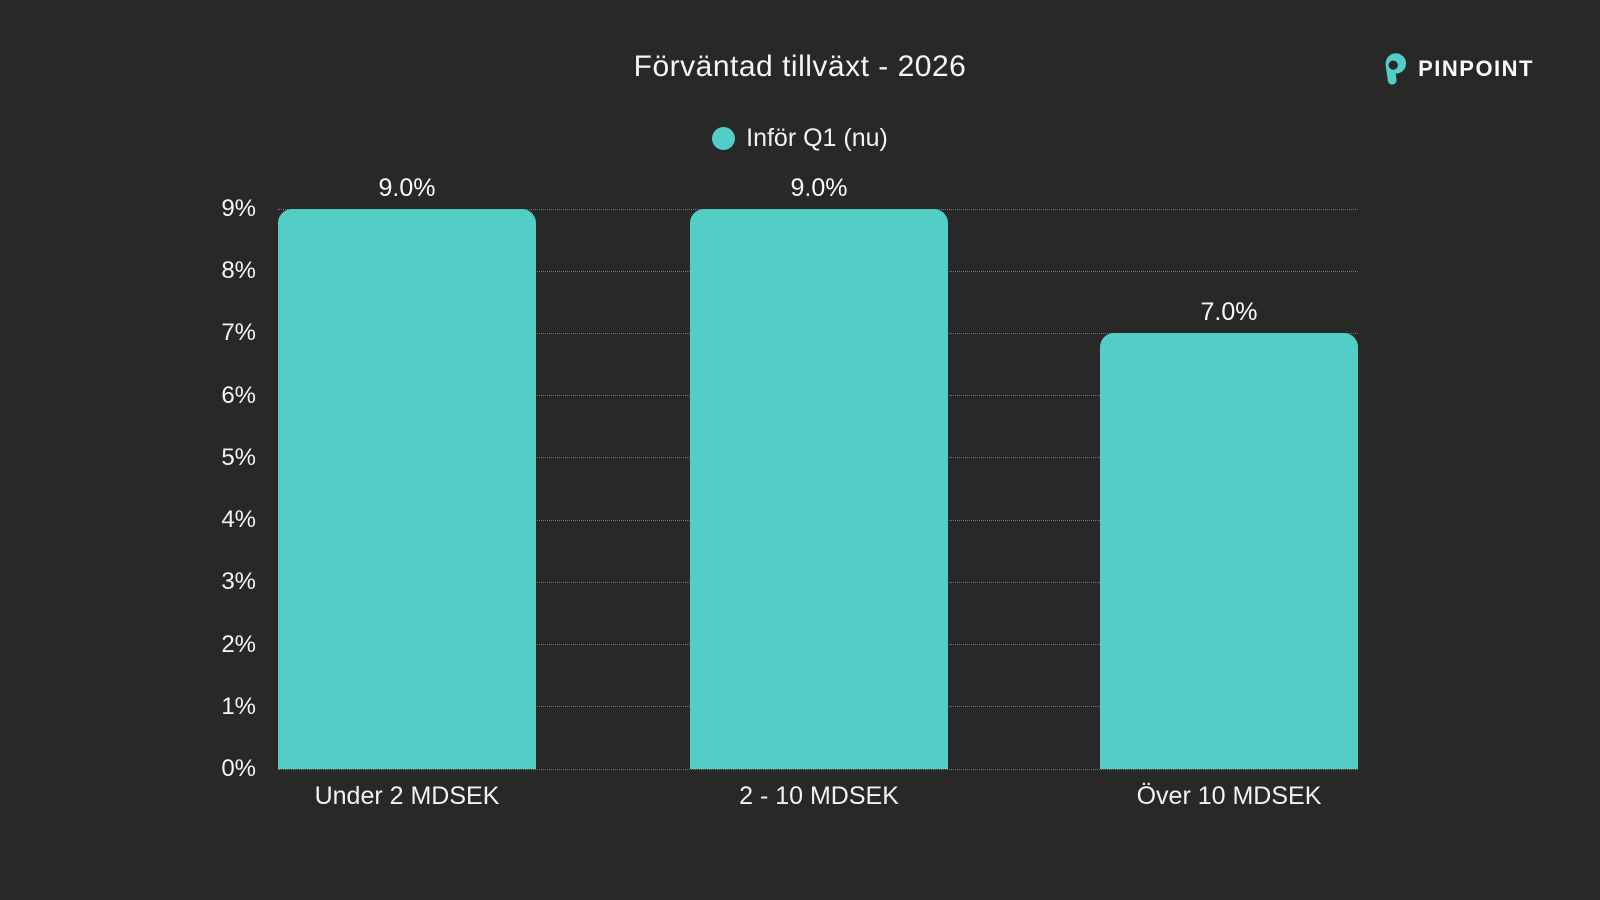  What do you see at coordinates (1476, 68) in the screenshot?
I see `brand-logo-text: PINPOINT` at bounding box center [1476, 68].